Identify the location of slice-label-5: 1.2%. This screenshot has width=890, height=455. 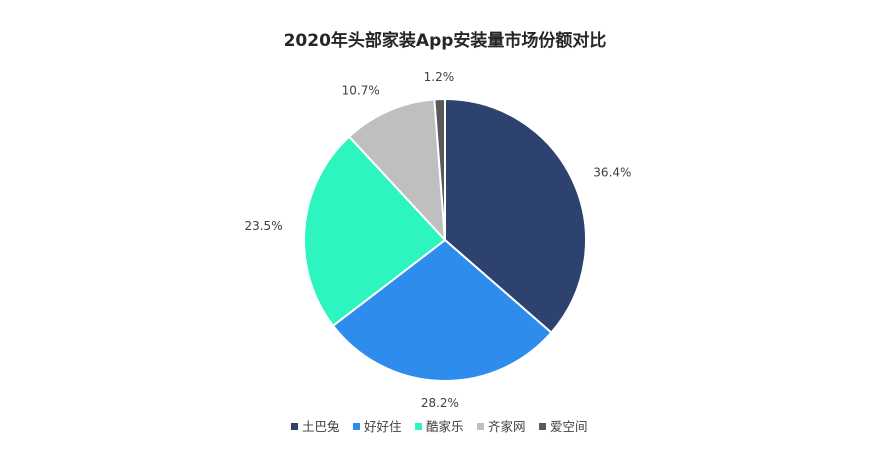
(439, 77).